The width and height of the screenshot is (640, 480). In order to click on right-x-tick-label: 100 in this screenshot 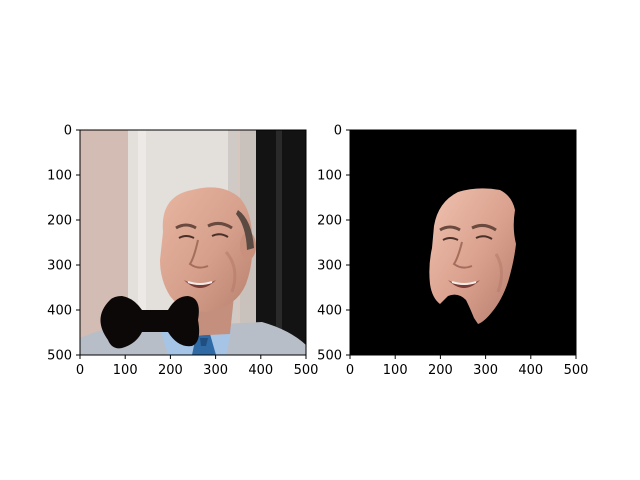, I will do `click(395, 370)`.